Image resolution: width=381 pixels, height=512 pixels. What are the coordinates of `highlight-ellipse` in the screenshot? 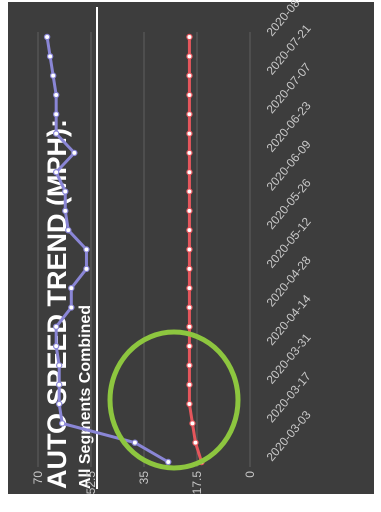 It's located at (174, 400).